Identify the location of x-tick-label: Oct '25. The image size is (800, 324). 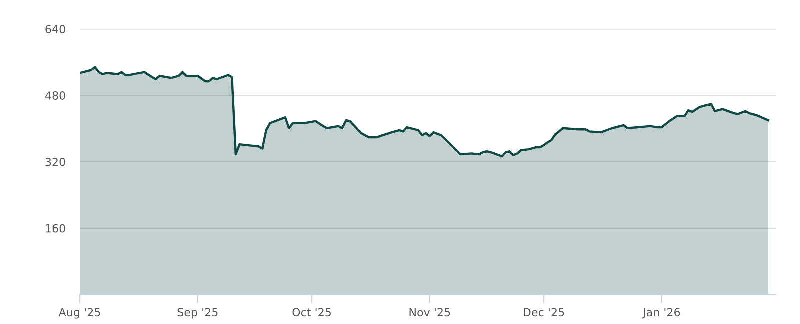
(311, 312).